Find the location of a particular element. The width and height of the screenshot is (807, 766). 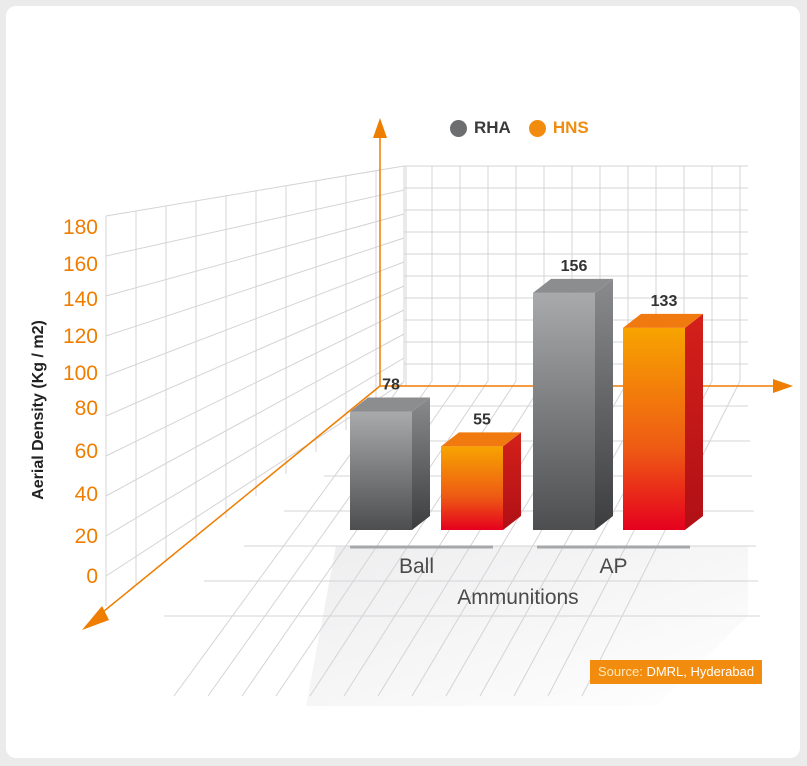

data-label-rha-ap: 156 is located at coordinates (574, 266).